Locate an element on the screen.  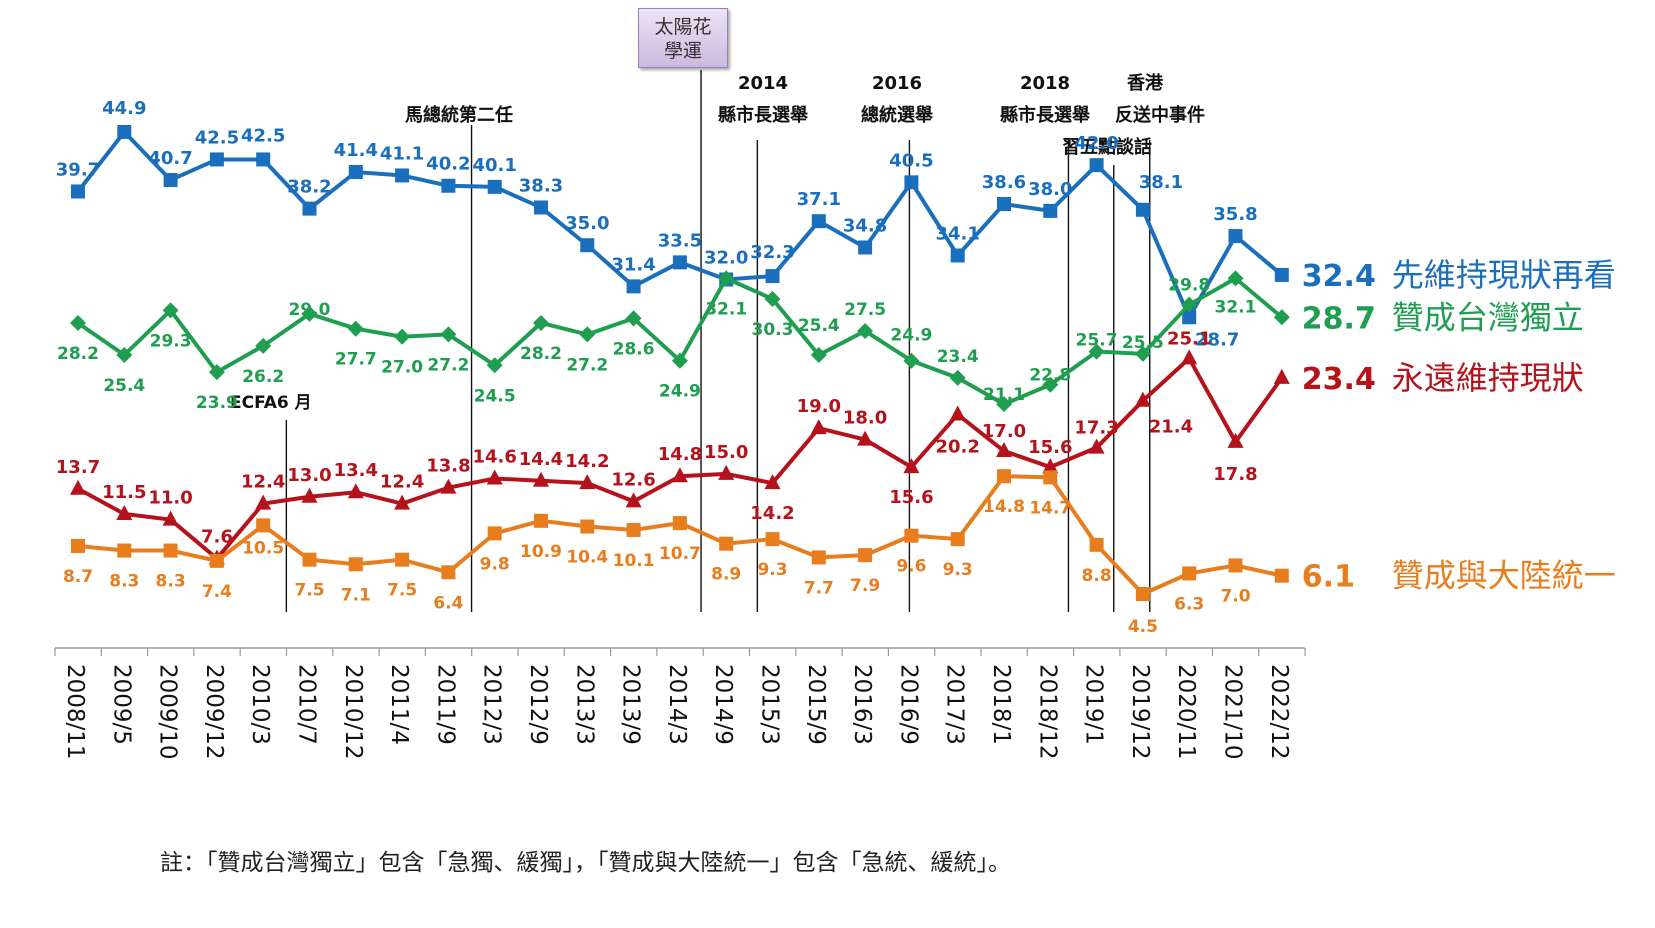
data-label: 37.1 is located at coordinates (819, 199).